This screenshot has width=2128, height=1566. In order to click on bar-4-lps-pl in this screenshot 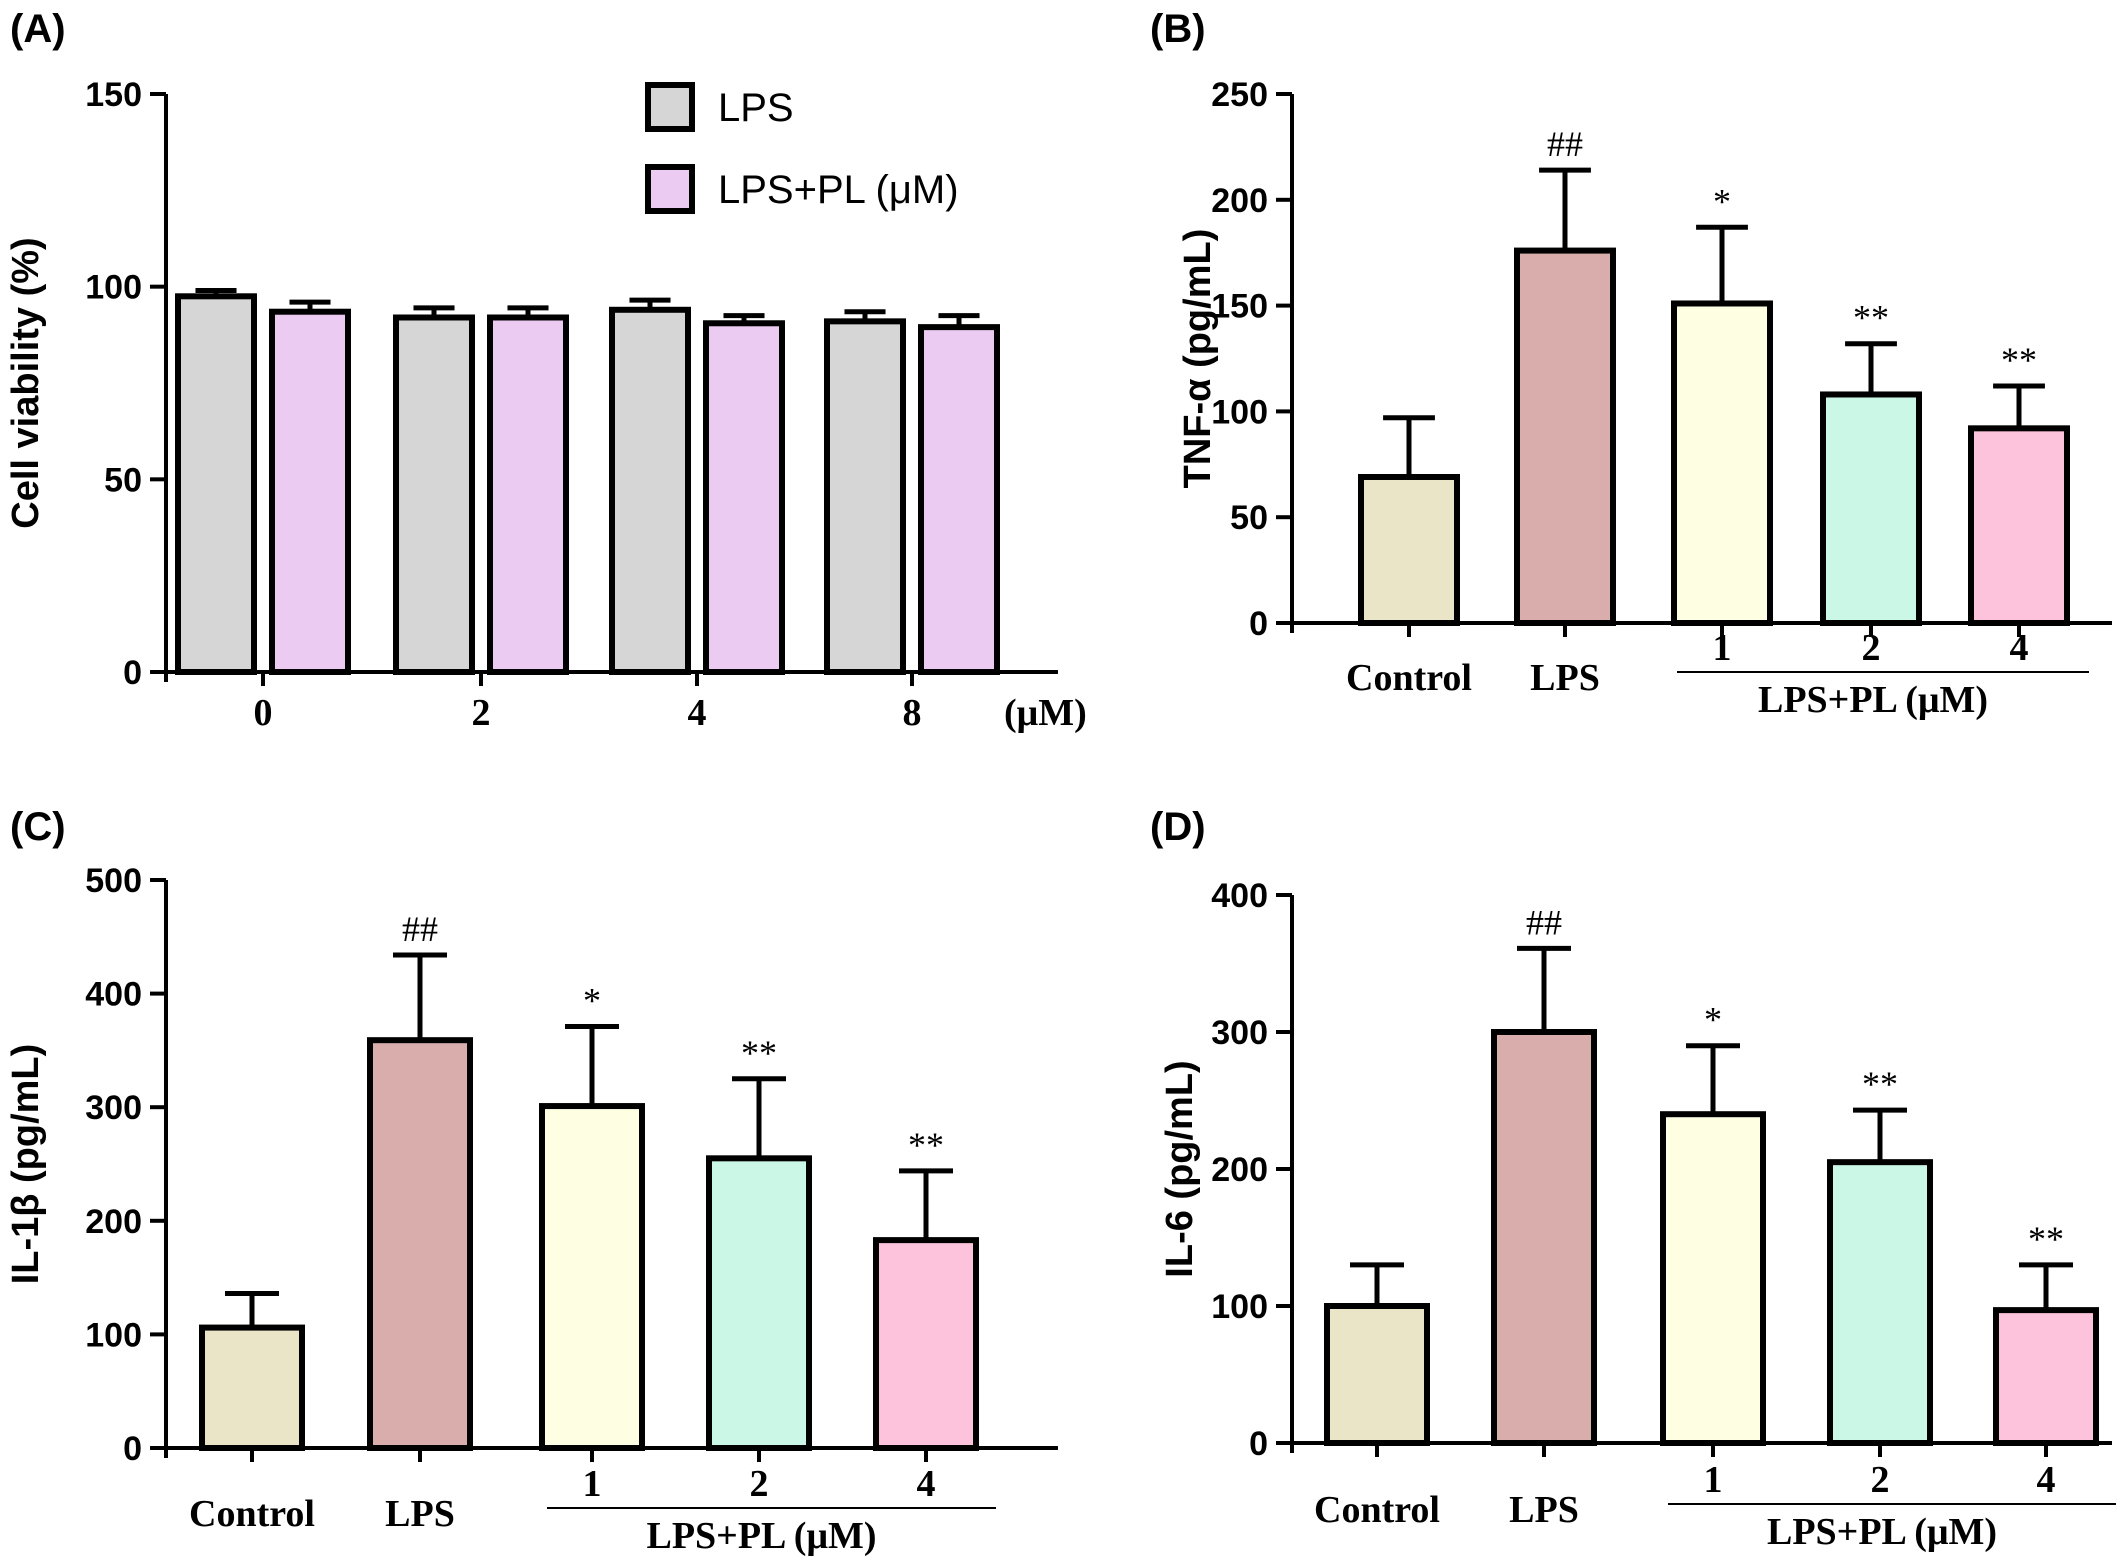, I will do `click(744, 497)`.